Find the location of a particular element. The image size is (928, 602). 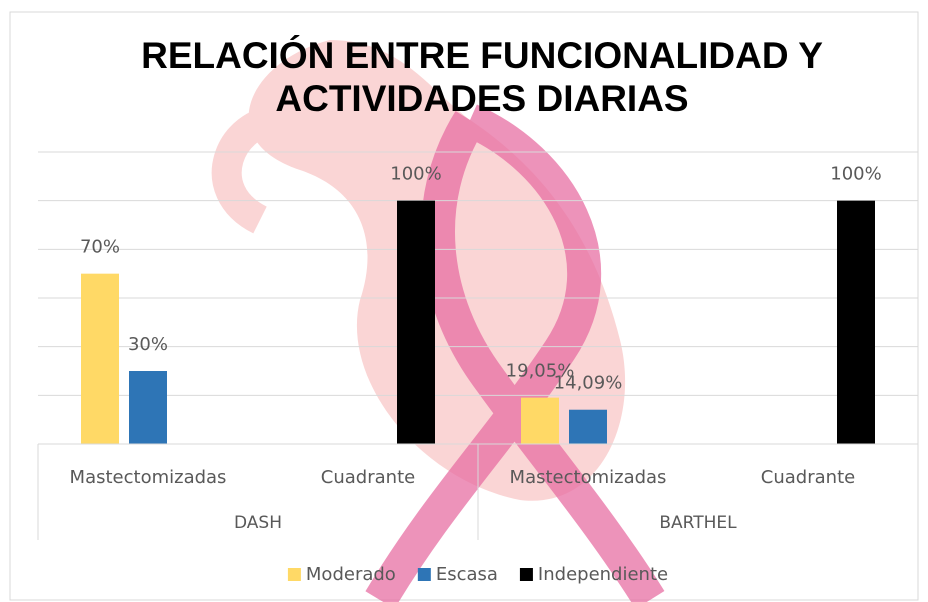

legend: Moderado Escasa Independiente is located at coordinates (477, 574).